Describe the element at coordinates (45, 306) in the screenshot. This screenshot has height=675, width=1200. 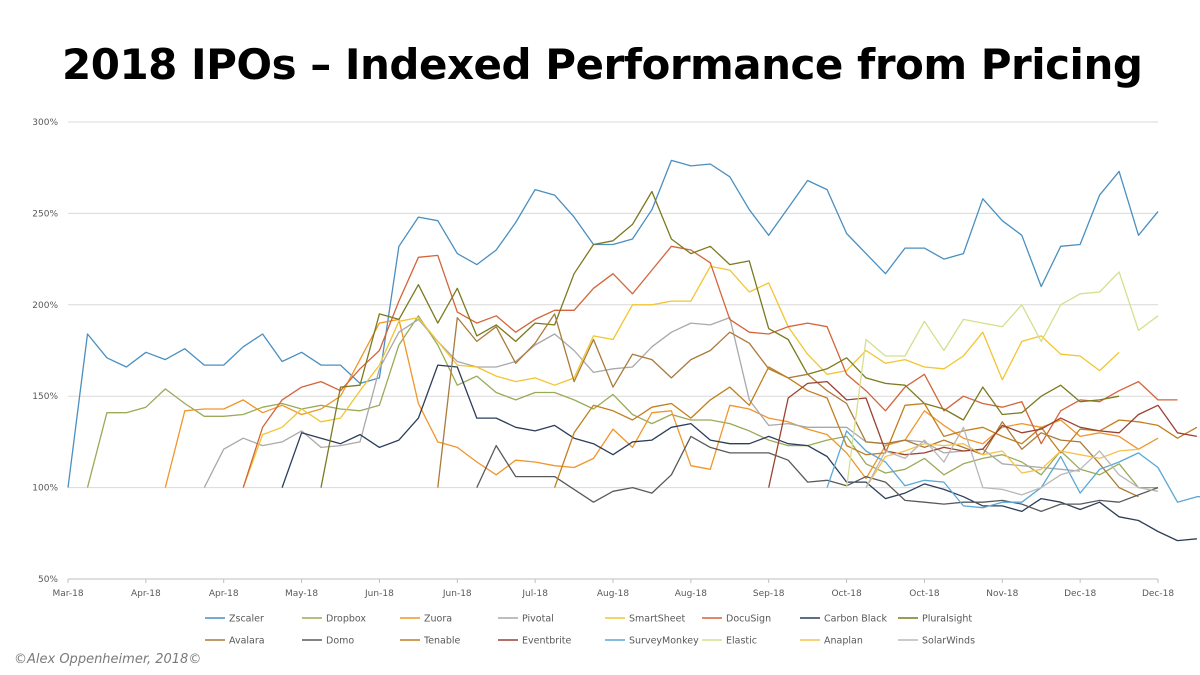
I see `y-tick-label: 200%` at that location.